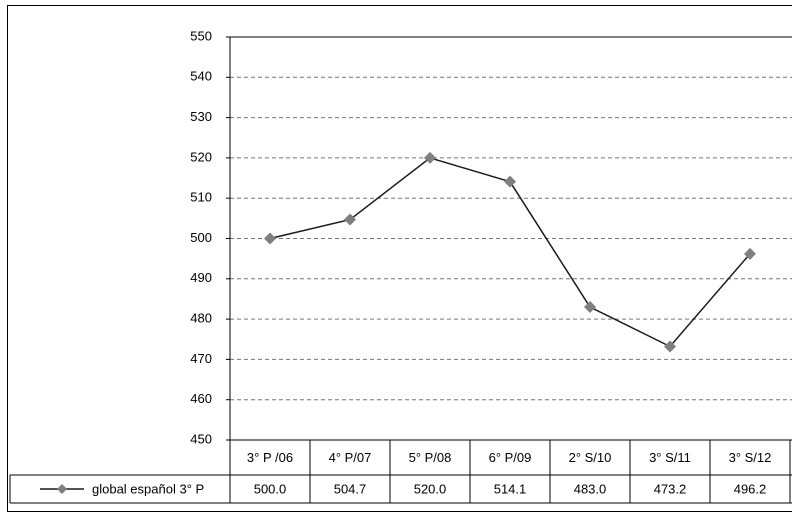  I want to click on y-tick-label: 450, so click(201, 438).